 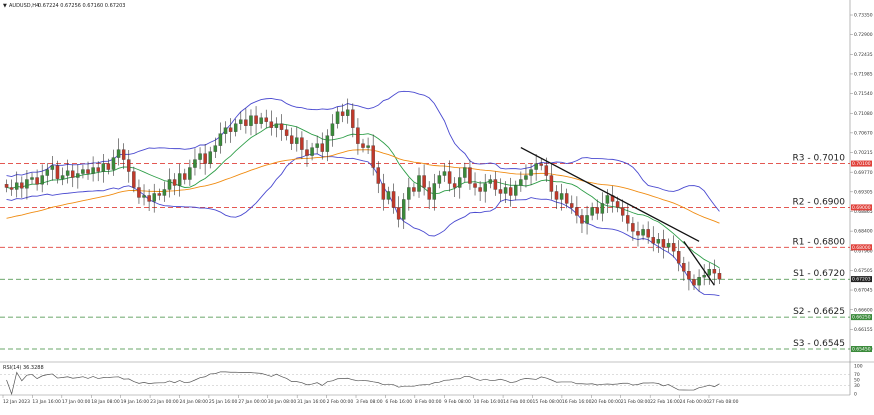 I want to click on price-tag-label: 0.65450, so click(x=861, y=350).